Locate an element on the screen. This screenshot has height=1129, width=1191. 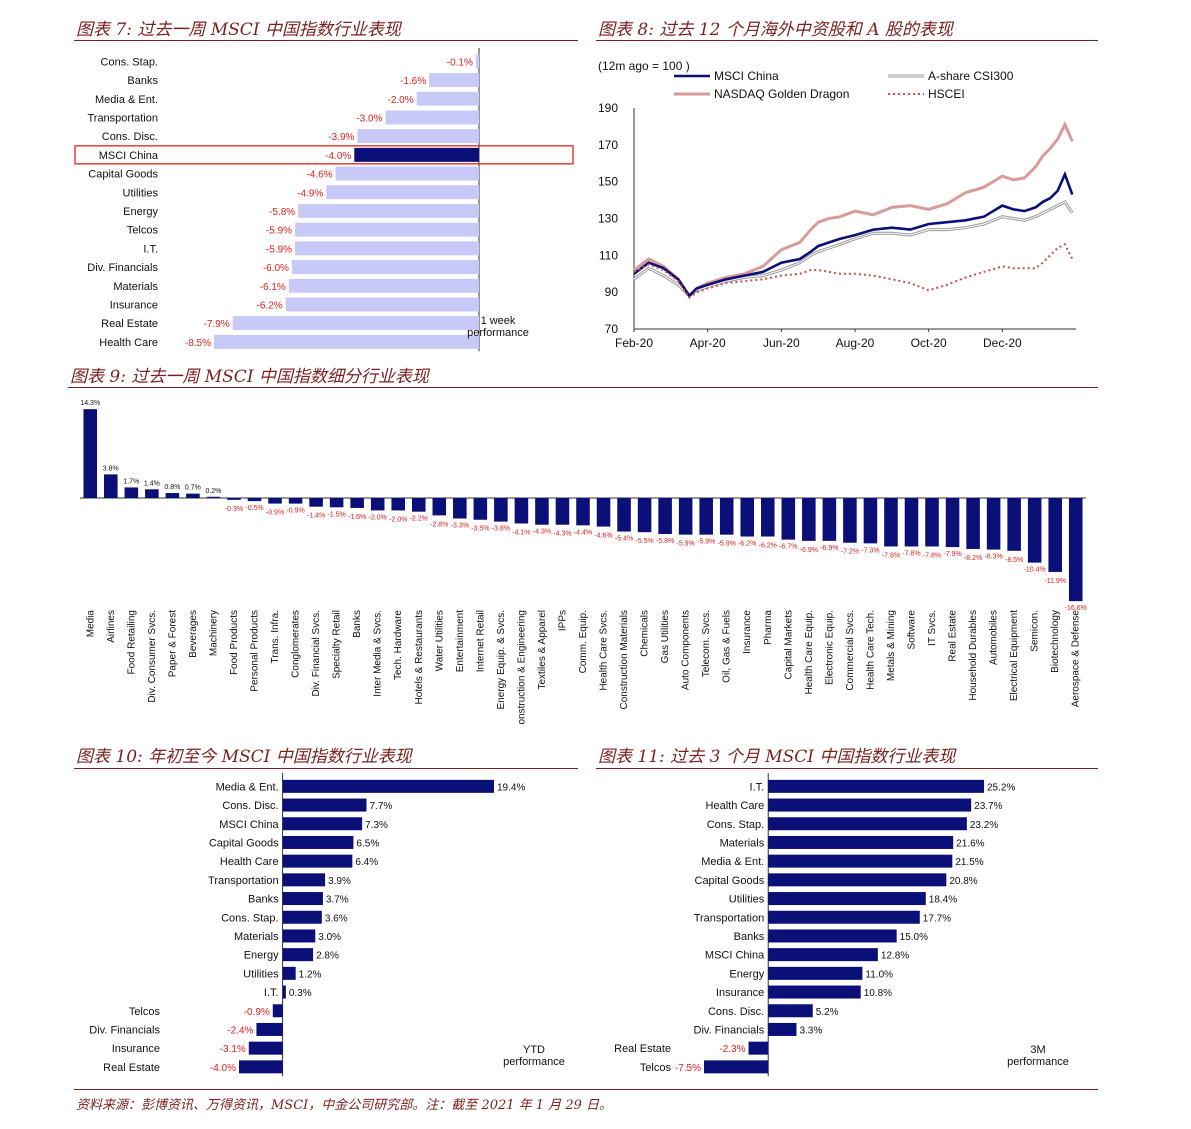
fig10-category-label: Transportation is located at coordinates (243, 881).